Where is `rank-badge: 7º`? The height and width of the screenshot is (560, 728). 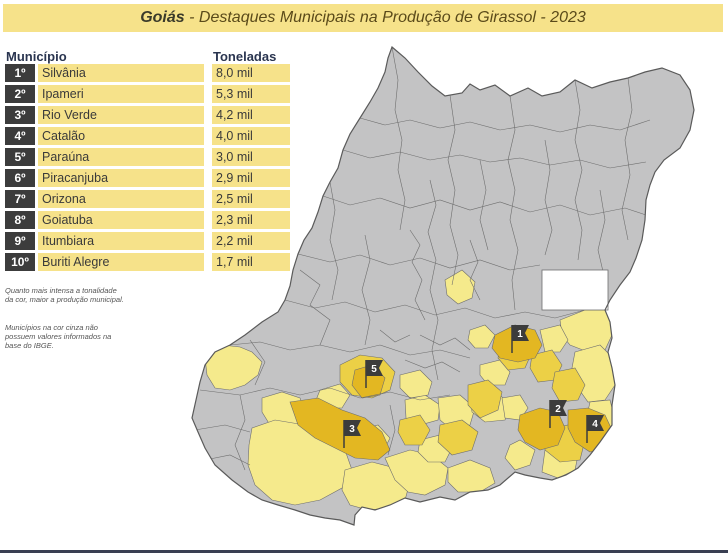
rank-badge: 7º is located at coordinates (20, 199).